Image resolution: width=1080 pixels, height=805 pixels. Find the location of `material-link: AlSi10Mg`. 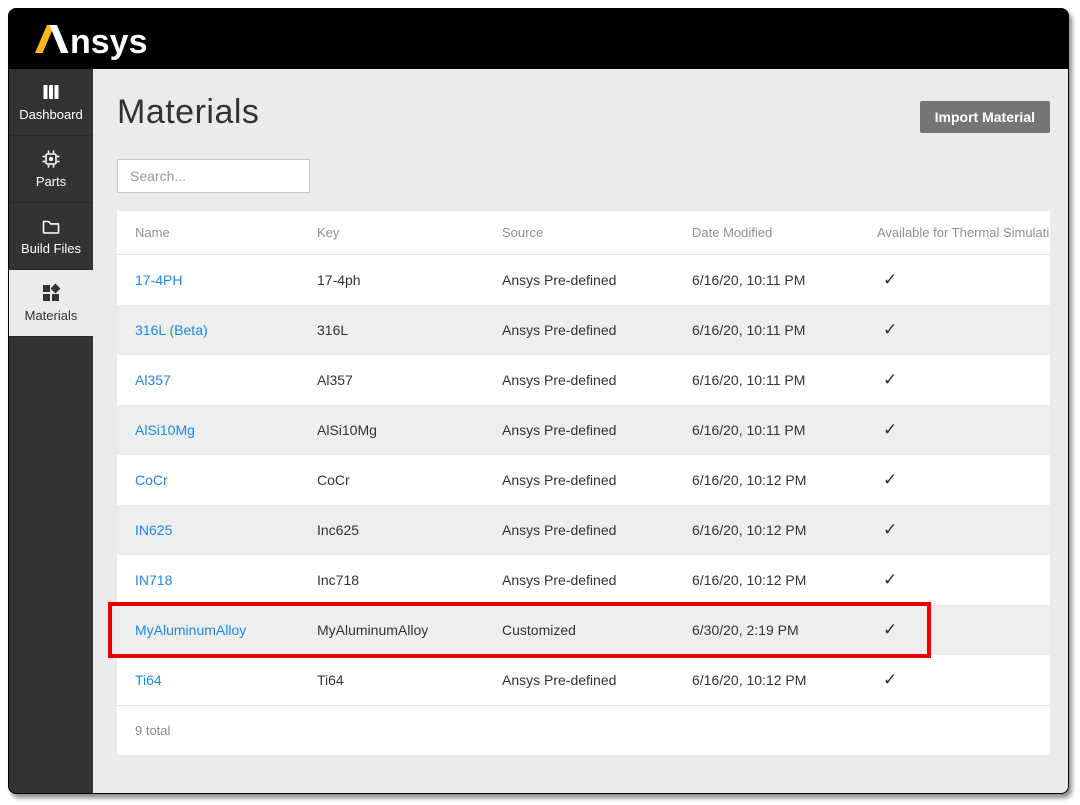

material-link: AlSi10Mg is located at coordinates (165, 430).